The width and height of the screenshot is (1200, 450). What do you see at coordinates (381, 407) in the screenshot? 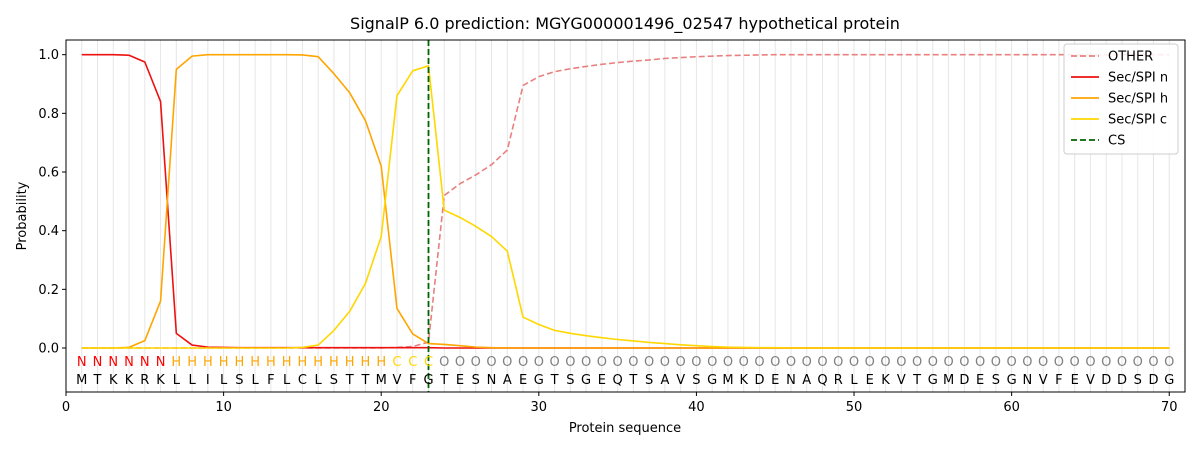
I see `x-tick-label: 20` at bounding box center [381, 407].